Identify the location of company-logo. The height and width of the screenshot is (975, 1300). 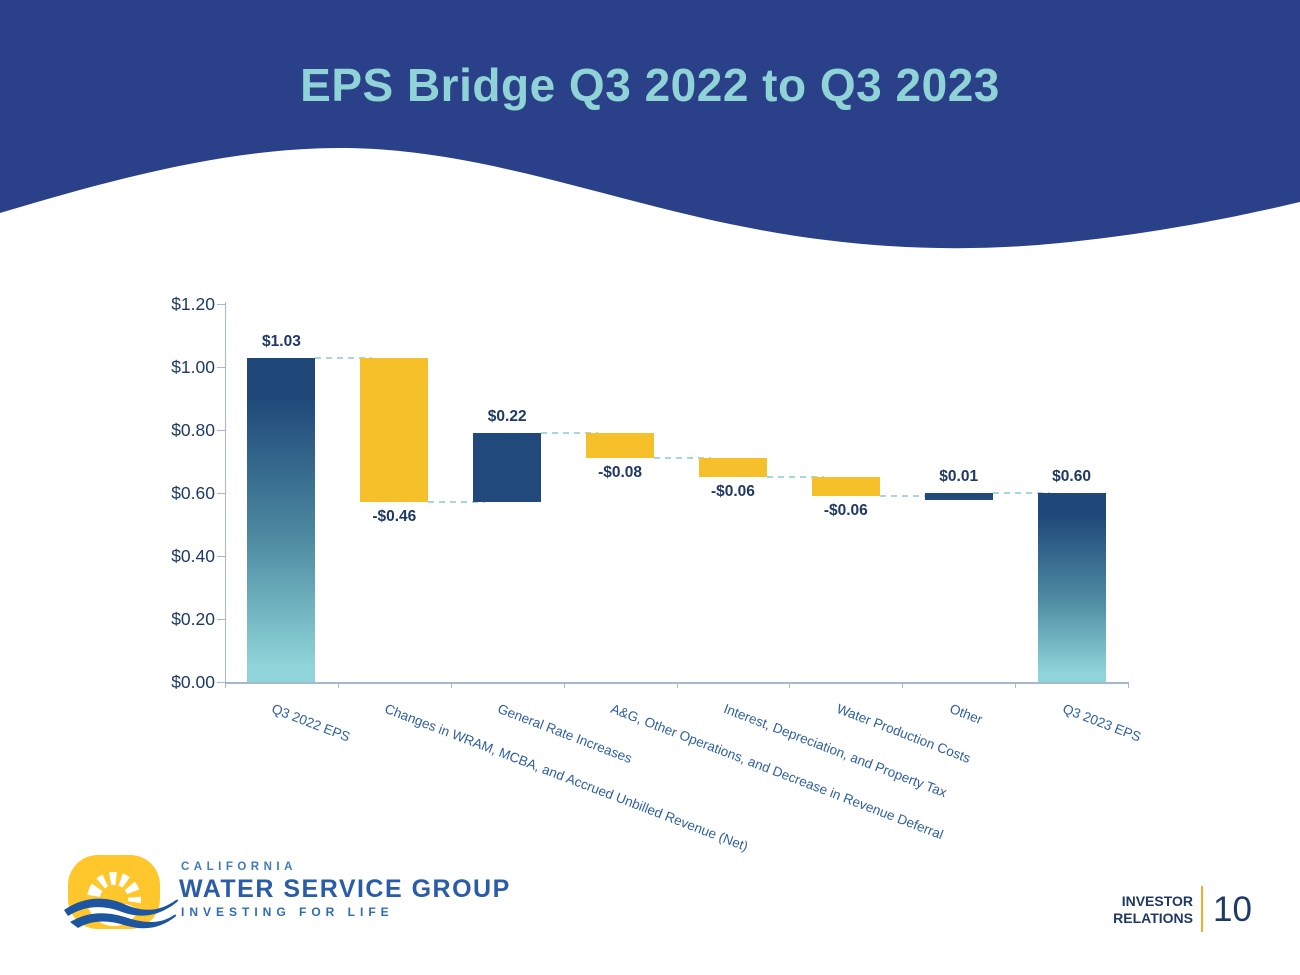
(121, 892).